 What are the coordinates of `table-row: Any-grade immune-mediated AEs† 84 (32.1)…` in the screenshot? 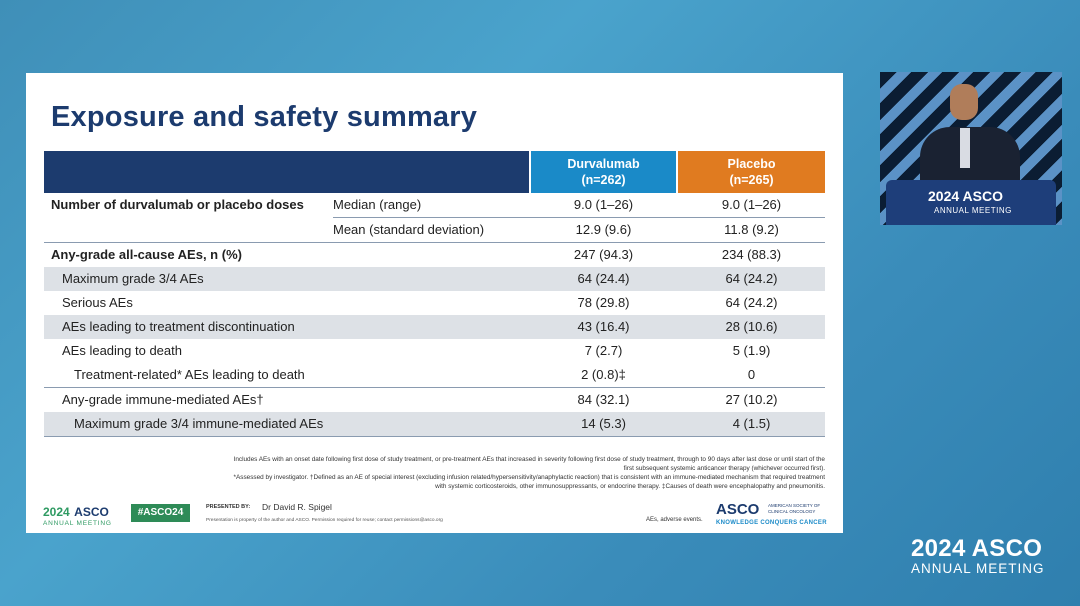 It's located at (434, 400).